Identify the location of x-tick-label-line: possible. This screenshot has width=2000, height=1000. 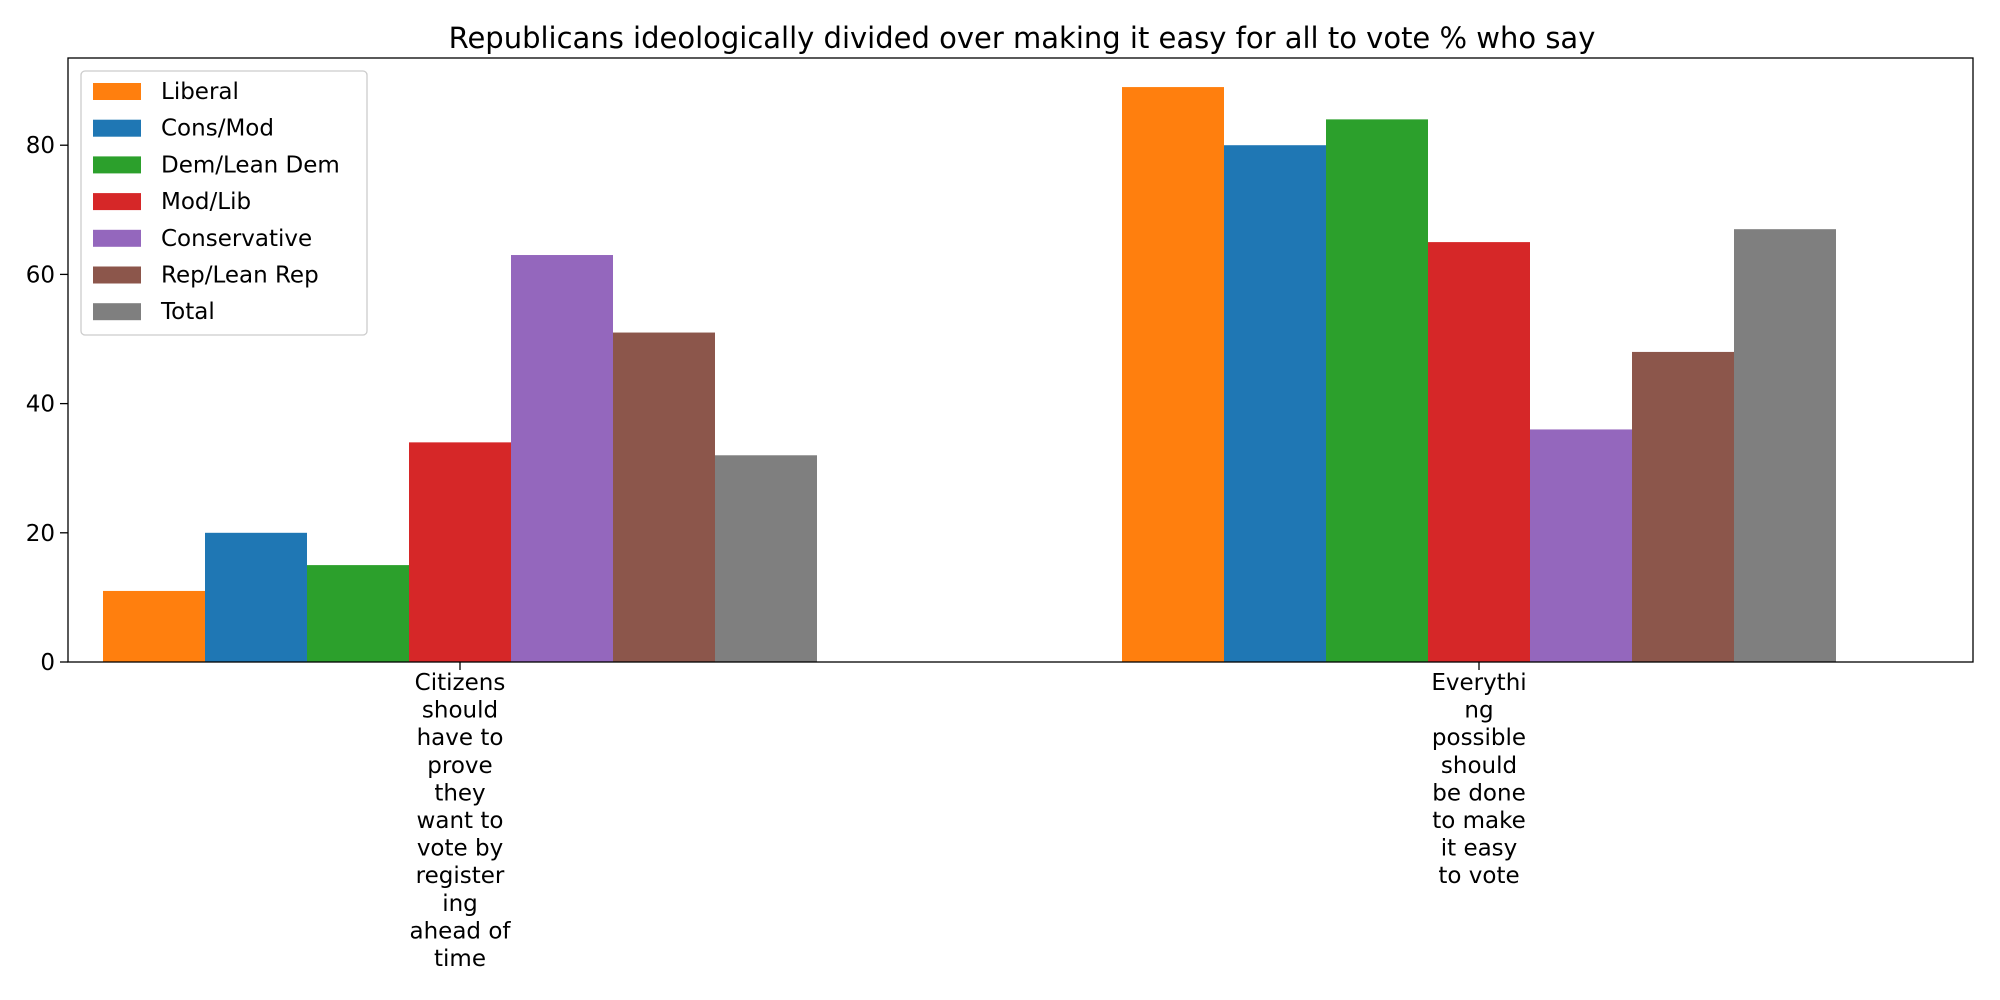
(1479, 738).